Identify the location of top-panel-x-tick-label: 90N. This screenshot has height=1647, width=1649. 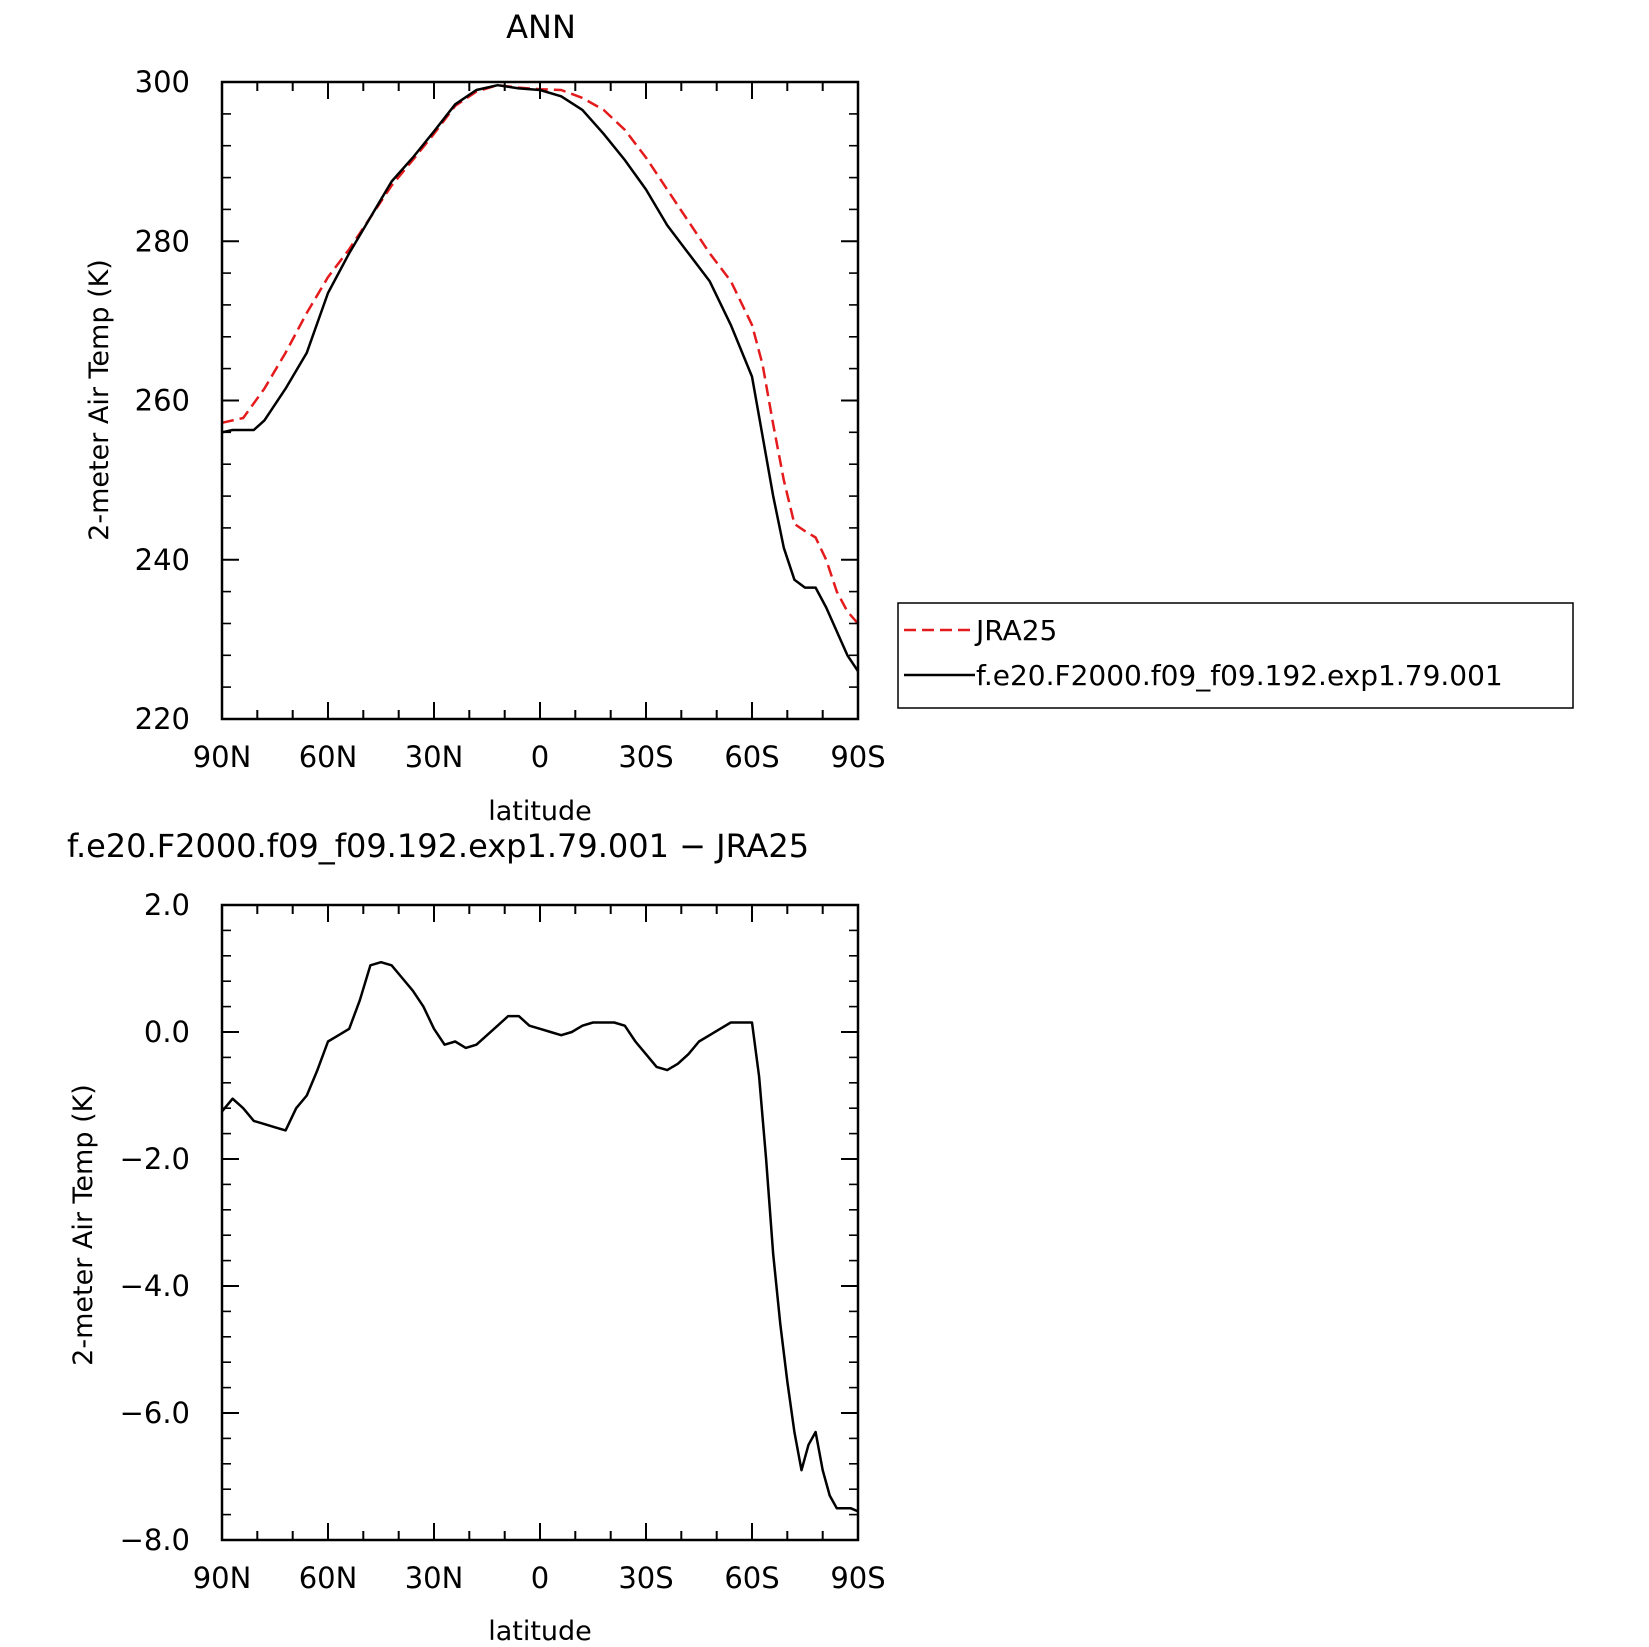
(222, 757).